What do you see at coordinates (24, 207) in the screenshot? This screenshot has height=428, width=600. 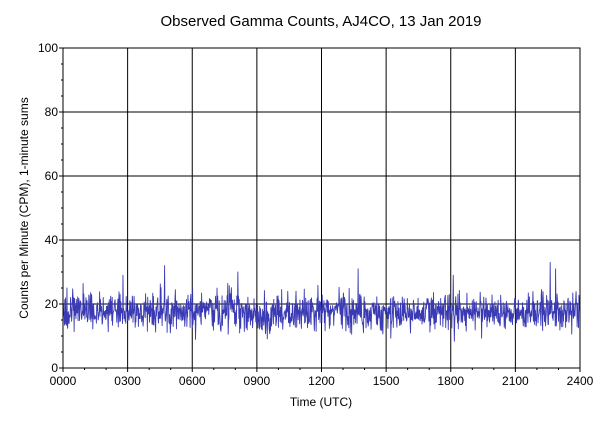 I see `y-axis-label: Counts per Minute (CPM), 1-minute sums` at bounding box center [24, 207].